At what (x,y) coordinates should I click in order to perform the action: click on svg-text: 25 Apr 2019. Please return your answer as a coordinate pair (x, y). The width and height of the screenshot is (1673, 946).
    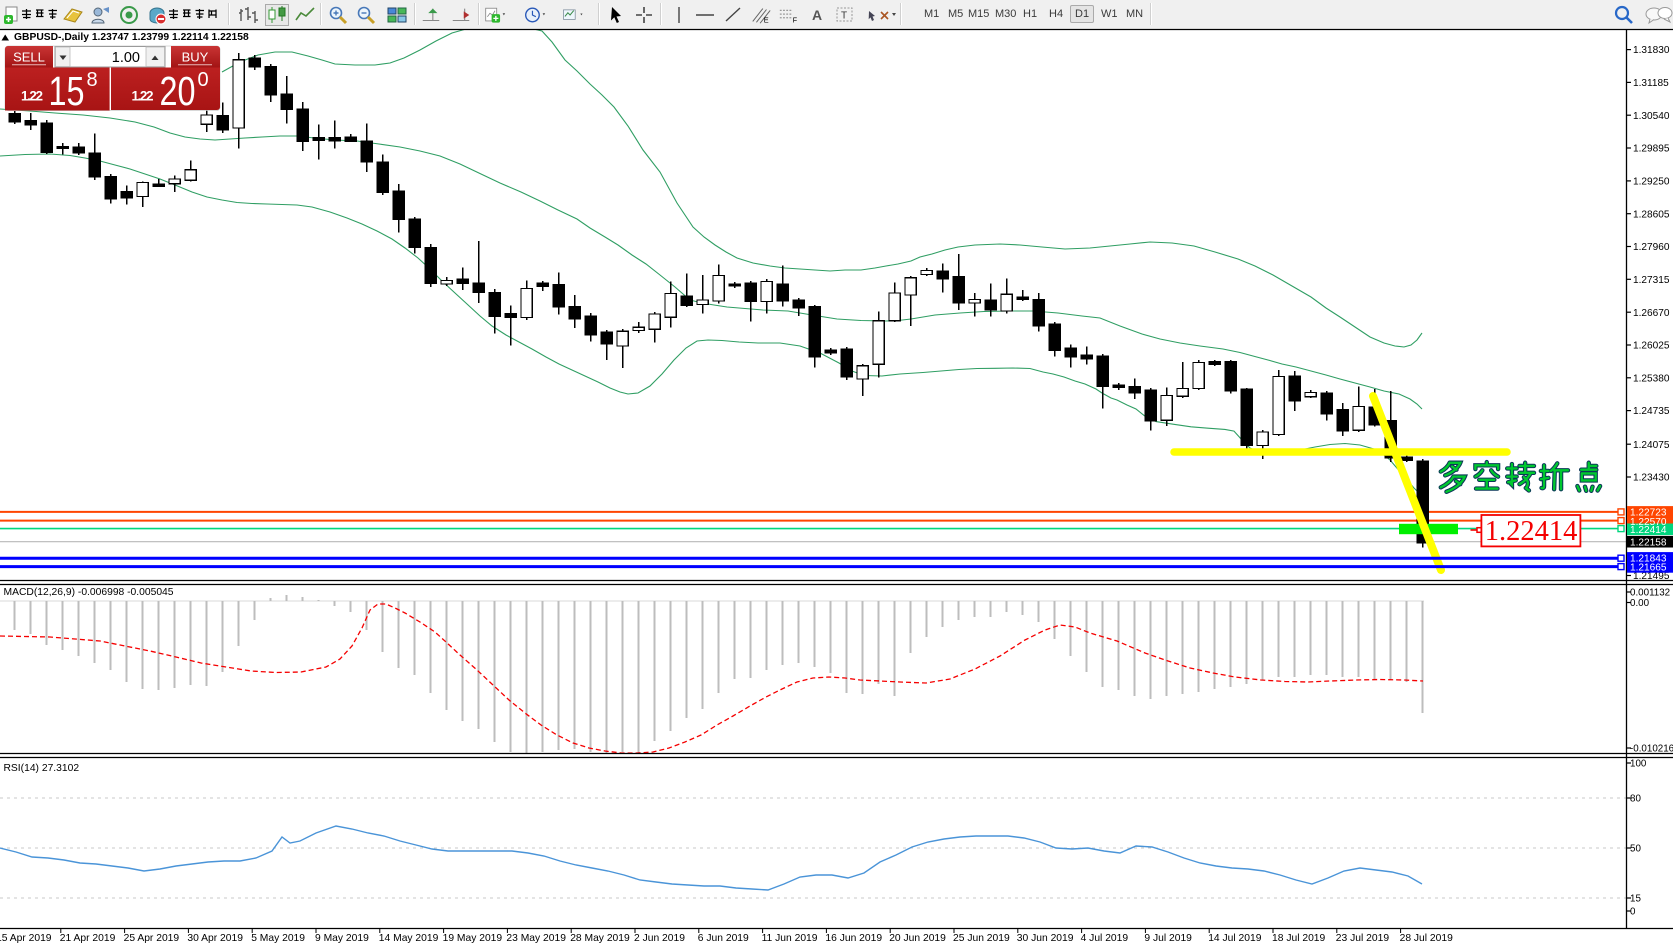
    Looking at the image, I should click on (152, 938).